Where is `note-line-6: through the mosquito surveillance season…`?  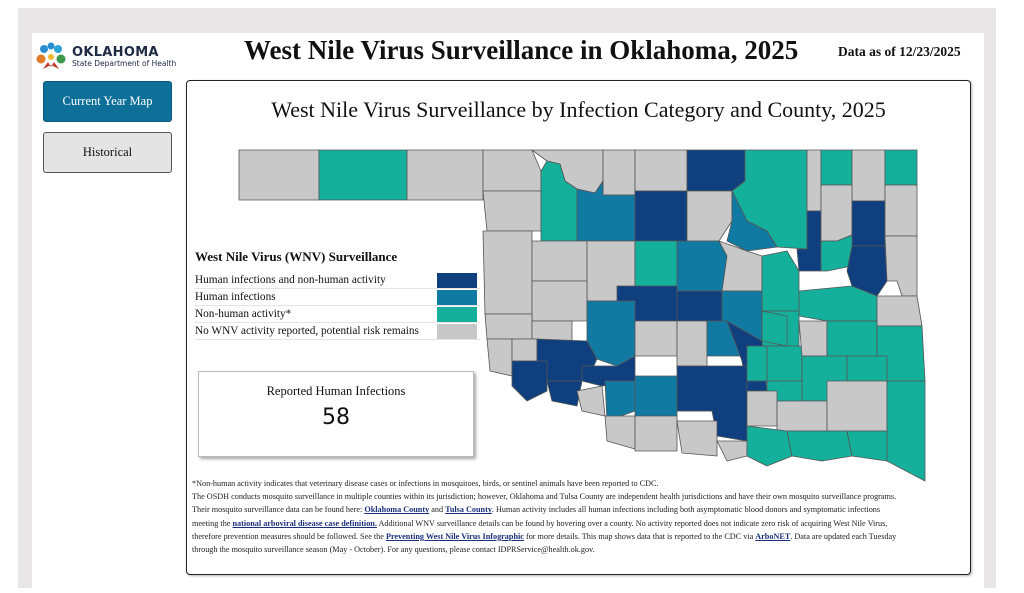
note-line-6: through the mosquito surveillance season… is located at coordinates (393, 550).